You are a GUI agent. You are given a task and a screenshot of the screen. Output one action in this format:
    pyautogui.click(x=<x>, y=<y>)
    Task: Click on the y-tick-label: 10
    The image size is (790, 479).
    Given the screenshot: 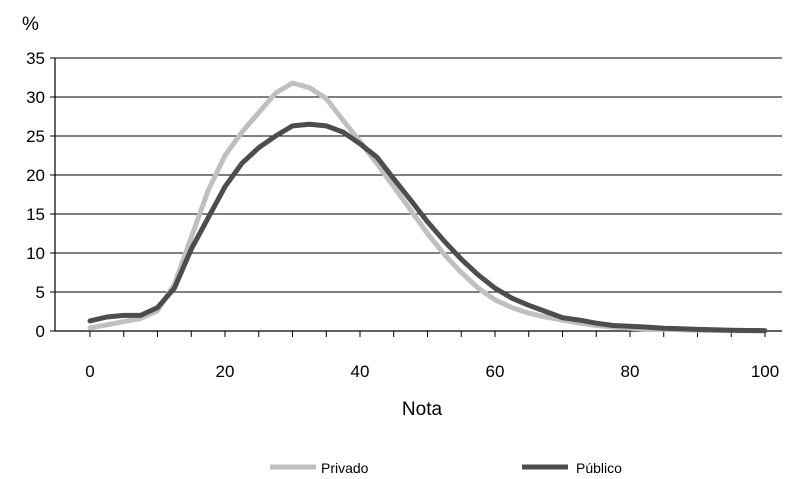 What is the action you would take?
    pyautogui.click(x=35, y=253)
    